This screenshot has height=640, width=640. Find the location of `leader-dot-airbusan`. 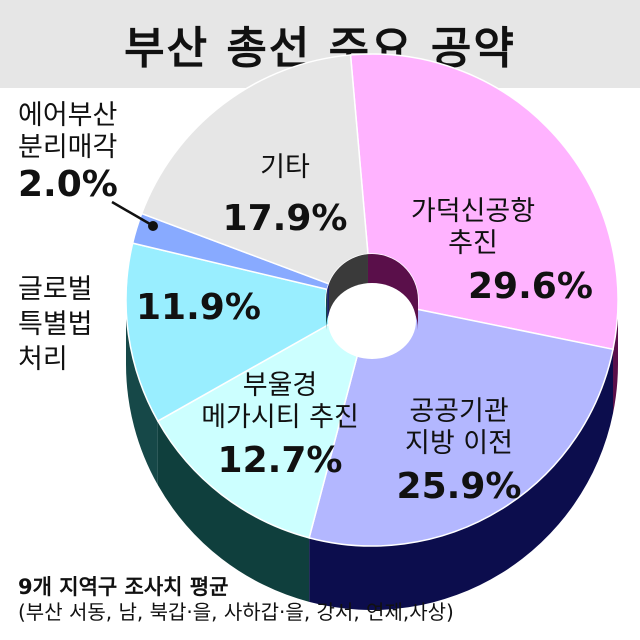

leader-dot-airbusan is located at coordinates (153, 226).